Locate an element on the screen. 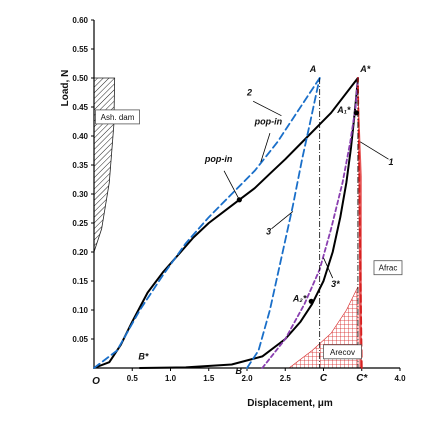 This screenshot has width=440, height=424. y-tick-label: 0.30 is located at coordinates (80, 194).